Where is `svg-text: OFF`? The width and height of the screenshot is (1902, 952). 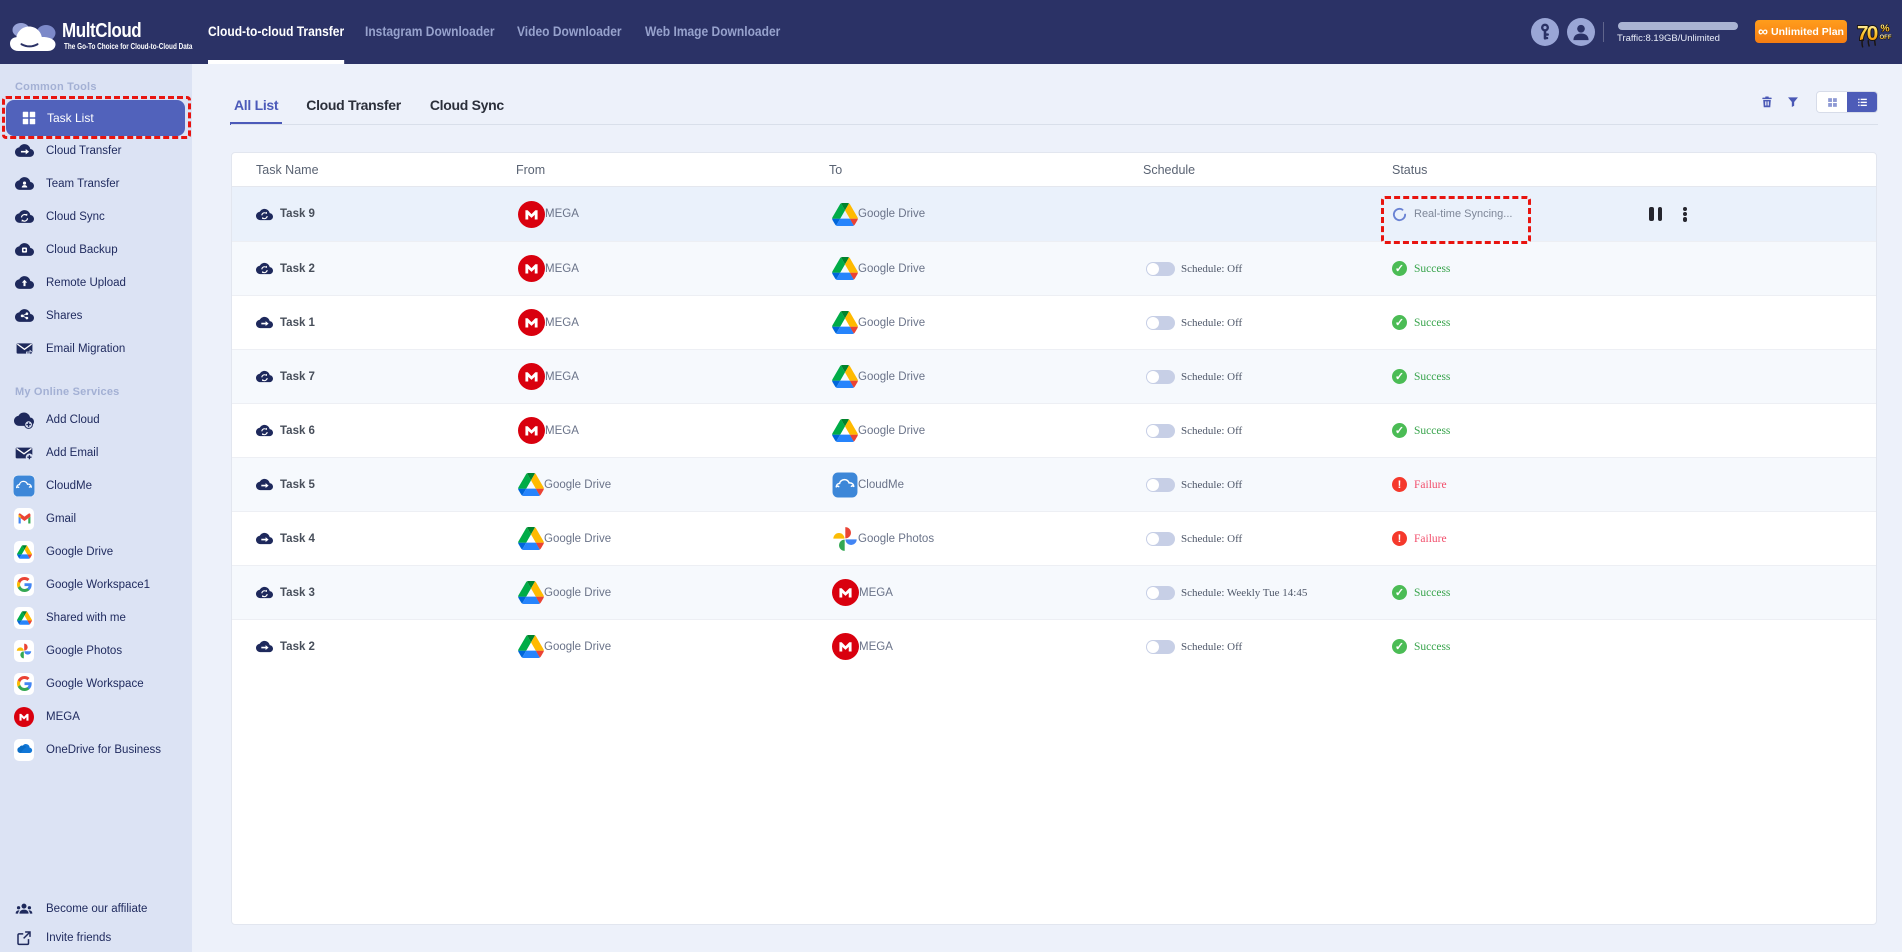 svg-text: OFF is located at coordinates (1885, 38).